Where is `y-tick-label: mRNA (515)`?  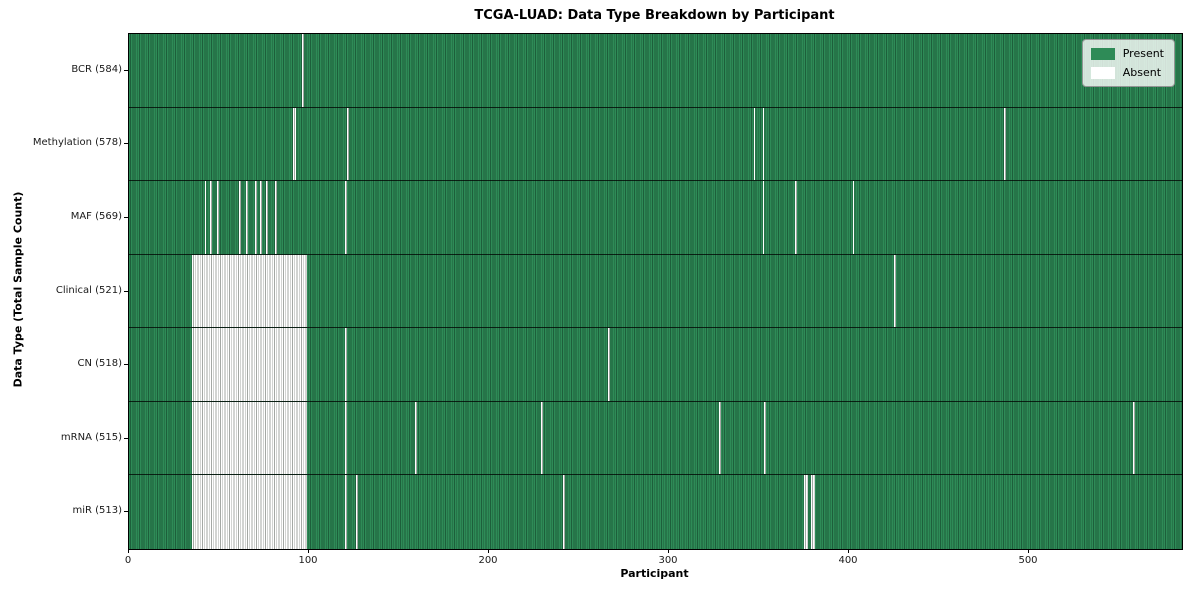 y-tick-label: mRNA (515) is located at coordinates (91, 437).